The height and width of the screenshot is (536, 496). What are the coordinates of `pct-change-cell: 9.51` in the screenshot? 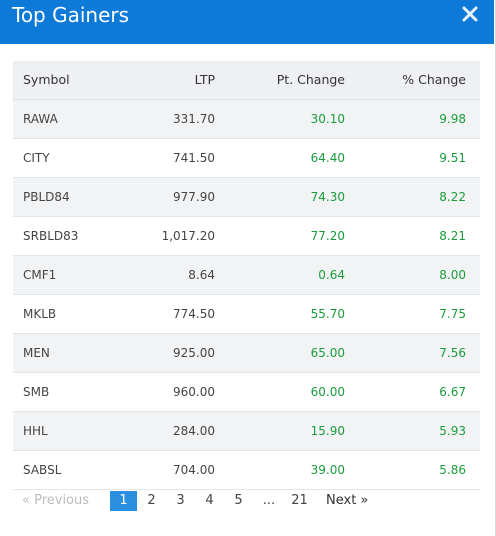 It's located at (412, 158).